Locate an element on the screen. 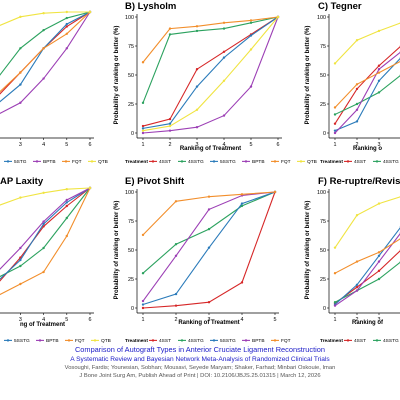 The width and height of the screenshot is (400, 400). x-tick-label: 2 is located at coordinates (176, 320).